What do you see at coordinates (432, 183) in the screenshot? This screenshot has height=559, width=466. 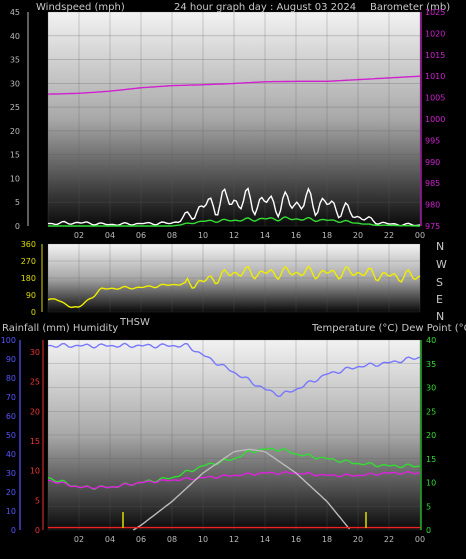 I see `barometer-tick-label: 985` at bounding box center [432, 183].